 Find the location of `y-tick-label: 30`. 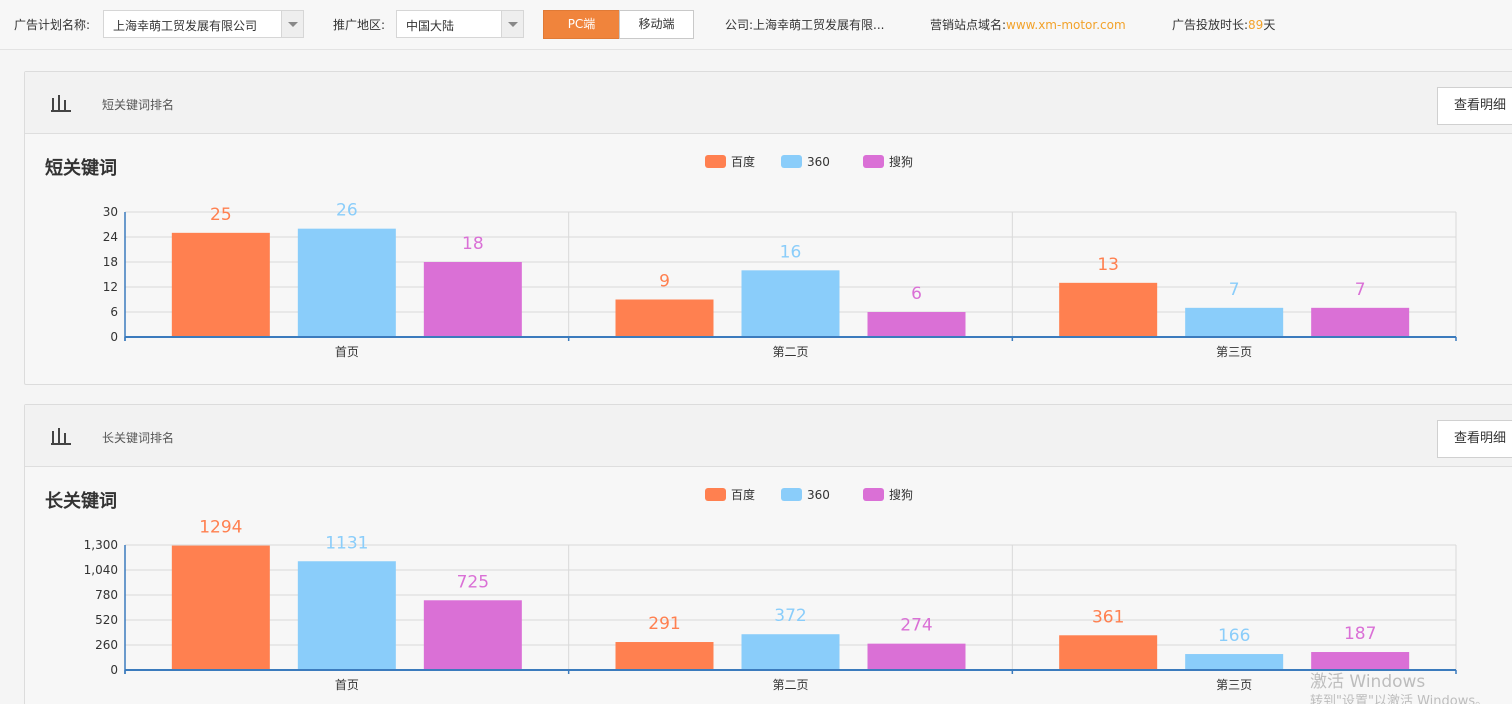

y-tick-label: 30 is located at coordinates (110, 212).